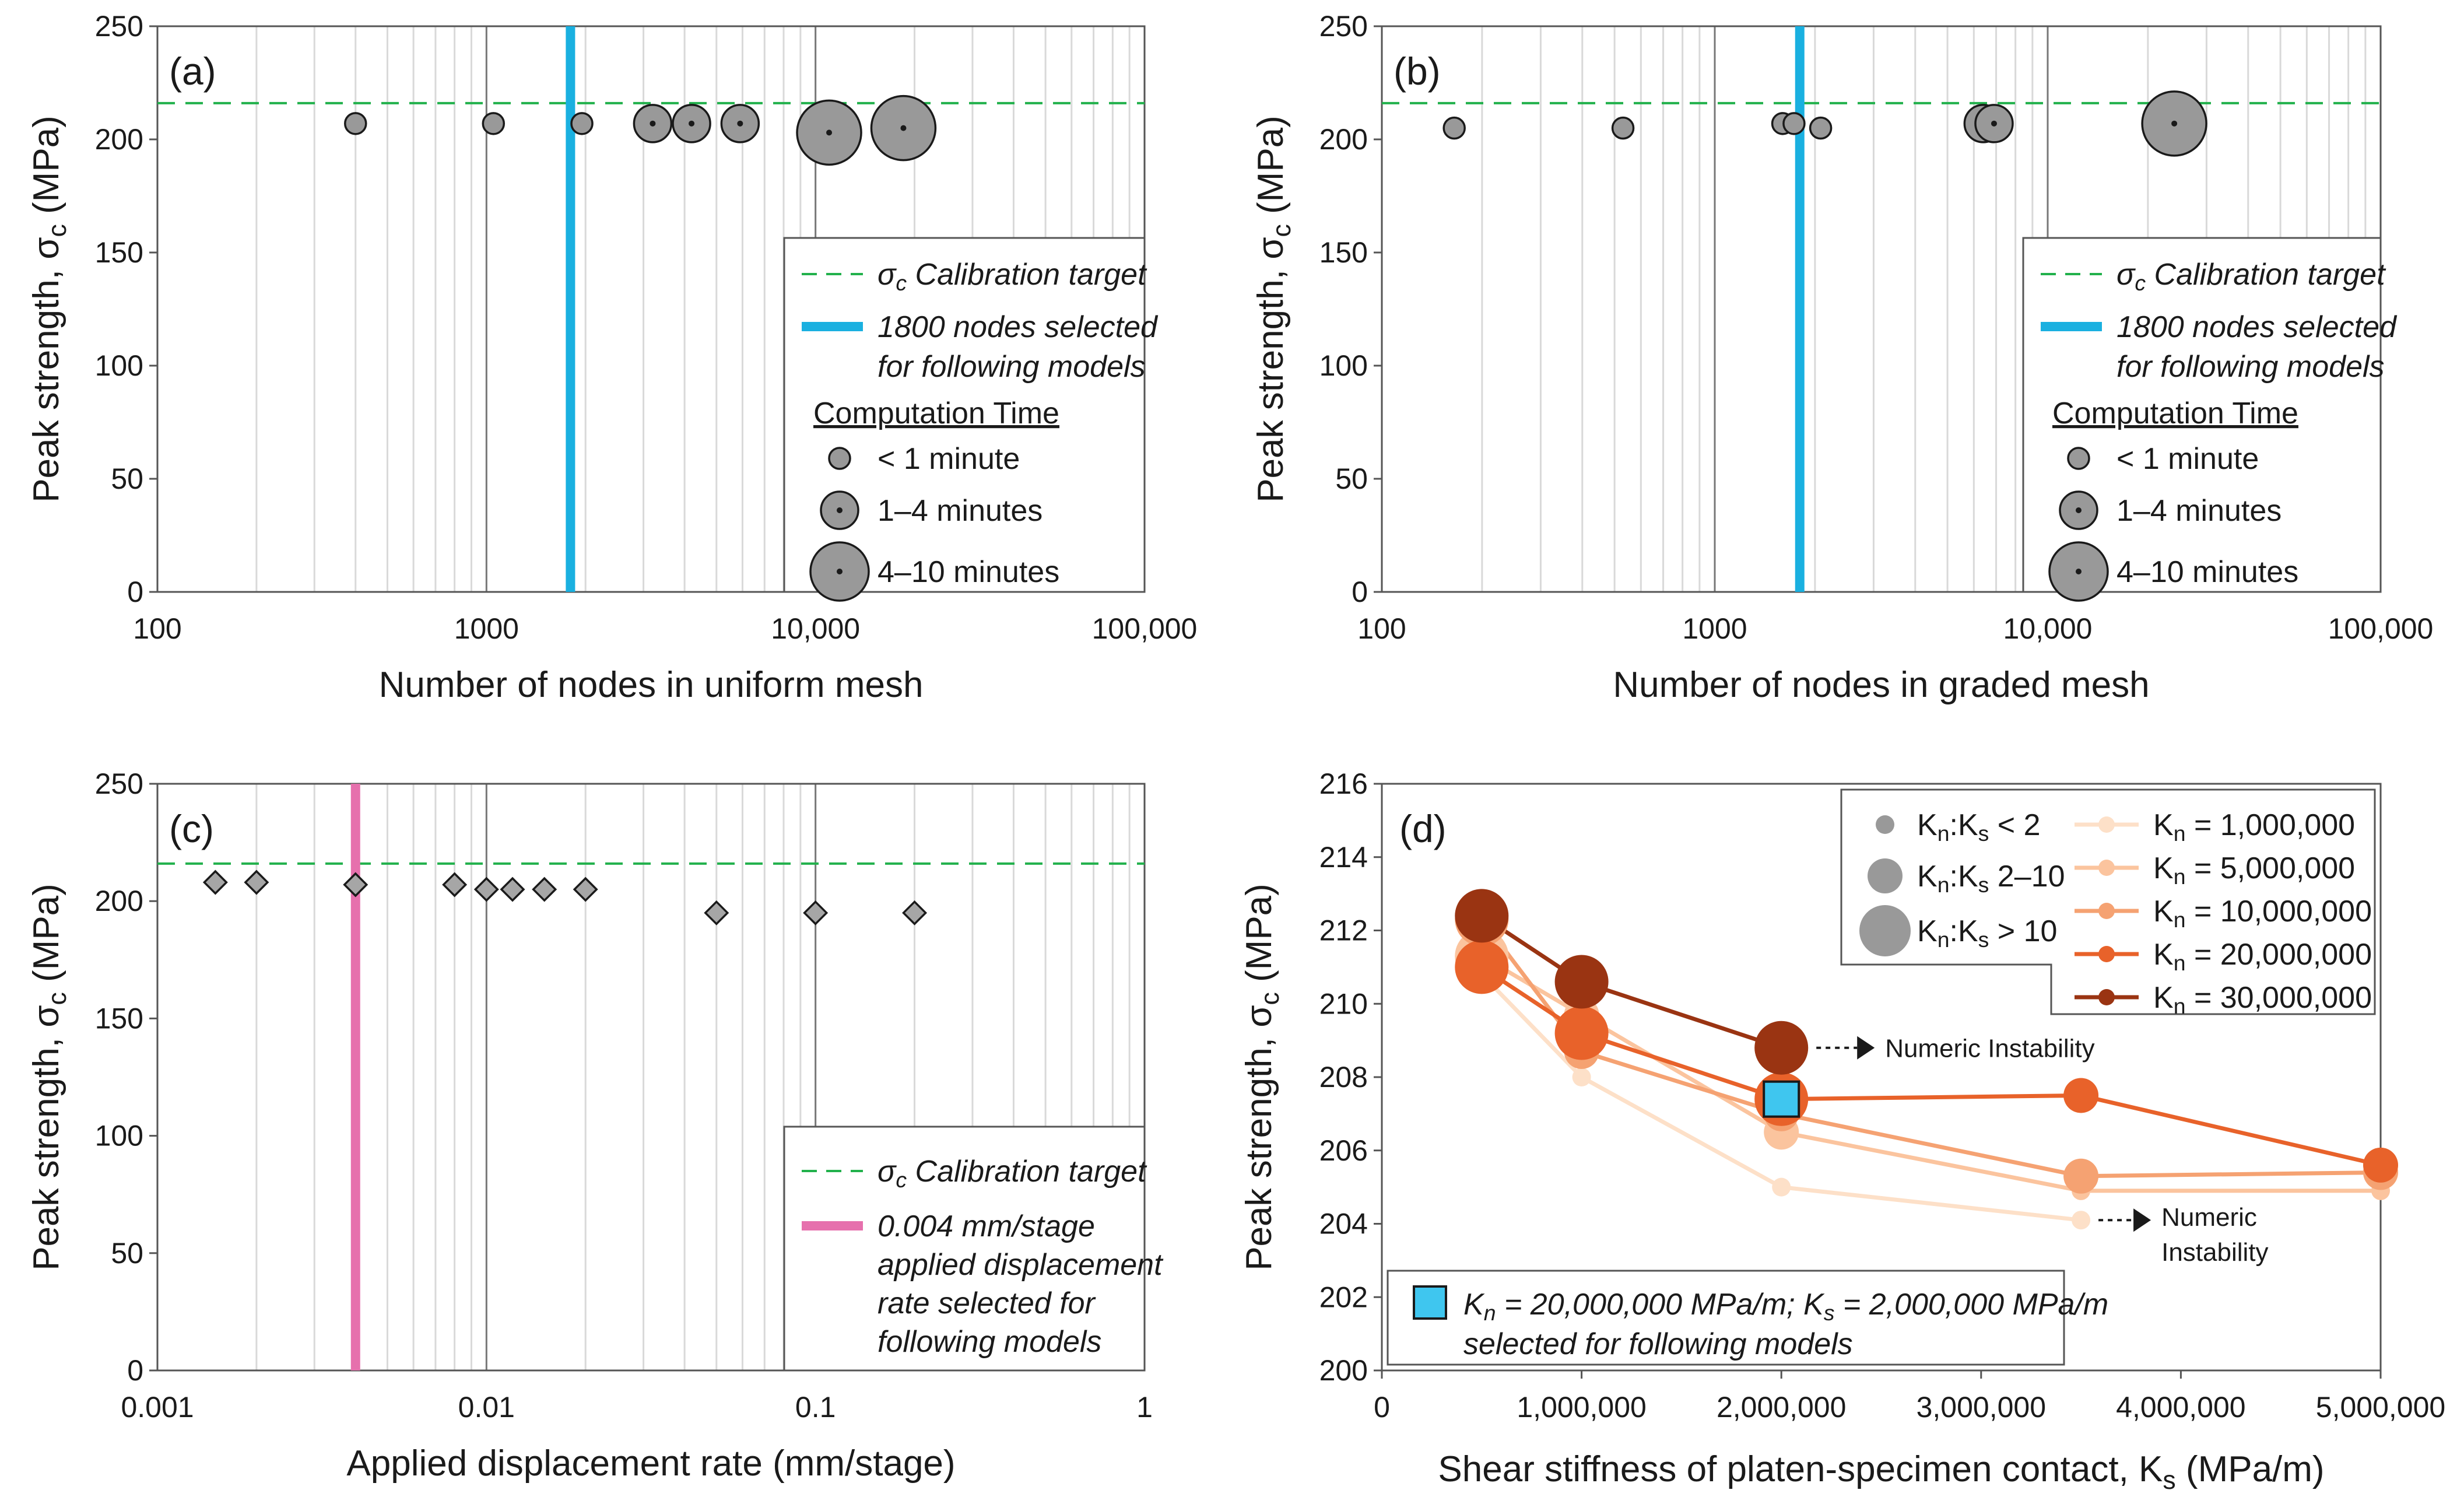 Image resolution: width=2464 pixels, height=1497 pixels. What do you see at coordinates (2175, 413) in the screenshot?
I see `legend-time-title: Computation Time` at bounding box center [2175, 413].